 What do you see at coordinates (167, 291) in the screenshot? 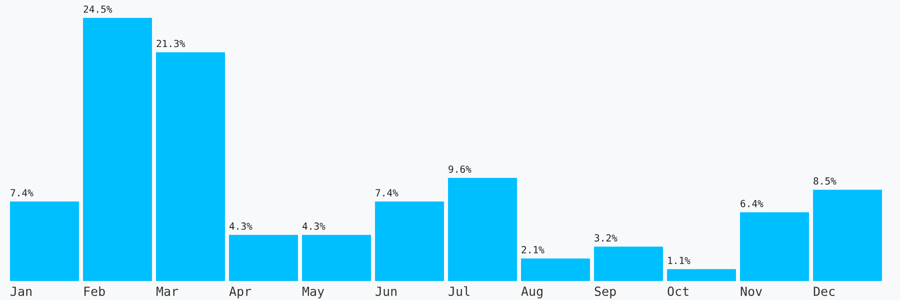
I see `x-tick-label: Mar` at bounding box center [167, 291].